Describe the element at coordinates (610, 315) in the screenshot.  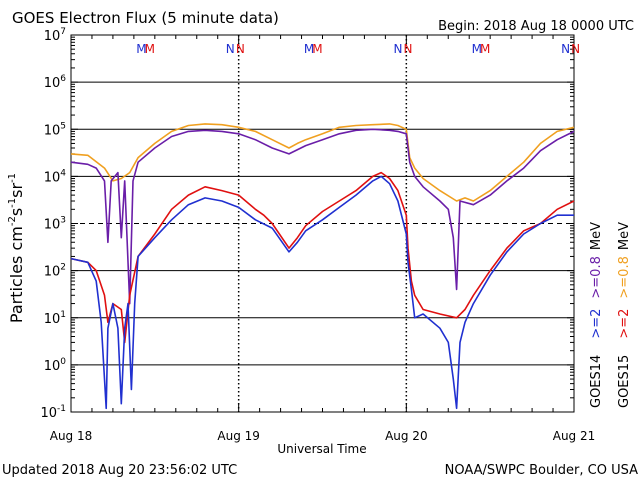
I see `legend: GOES14 >=2 >=0.8 MeV GOES15 >=2 >=0.8 MeV` at that location.